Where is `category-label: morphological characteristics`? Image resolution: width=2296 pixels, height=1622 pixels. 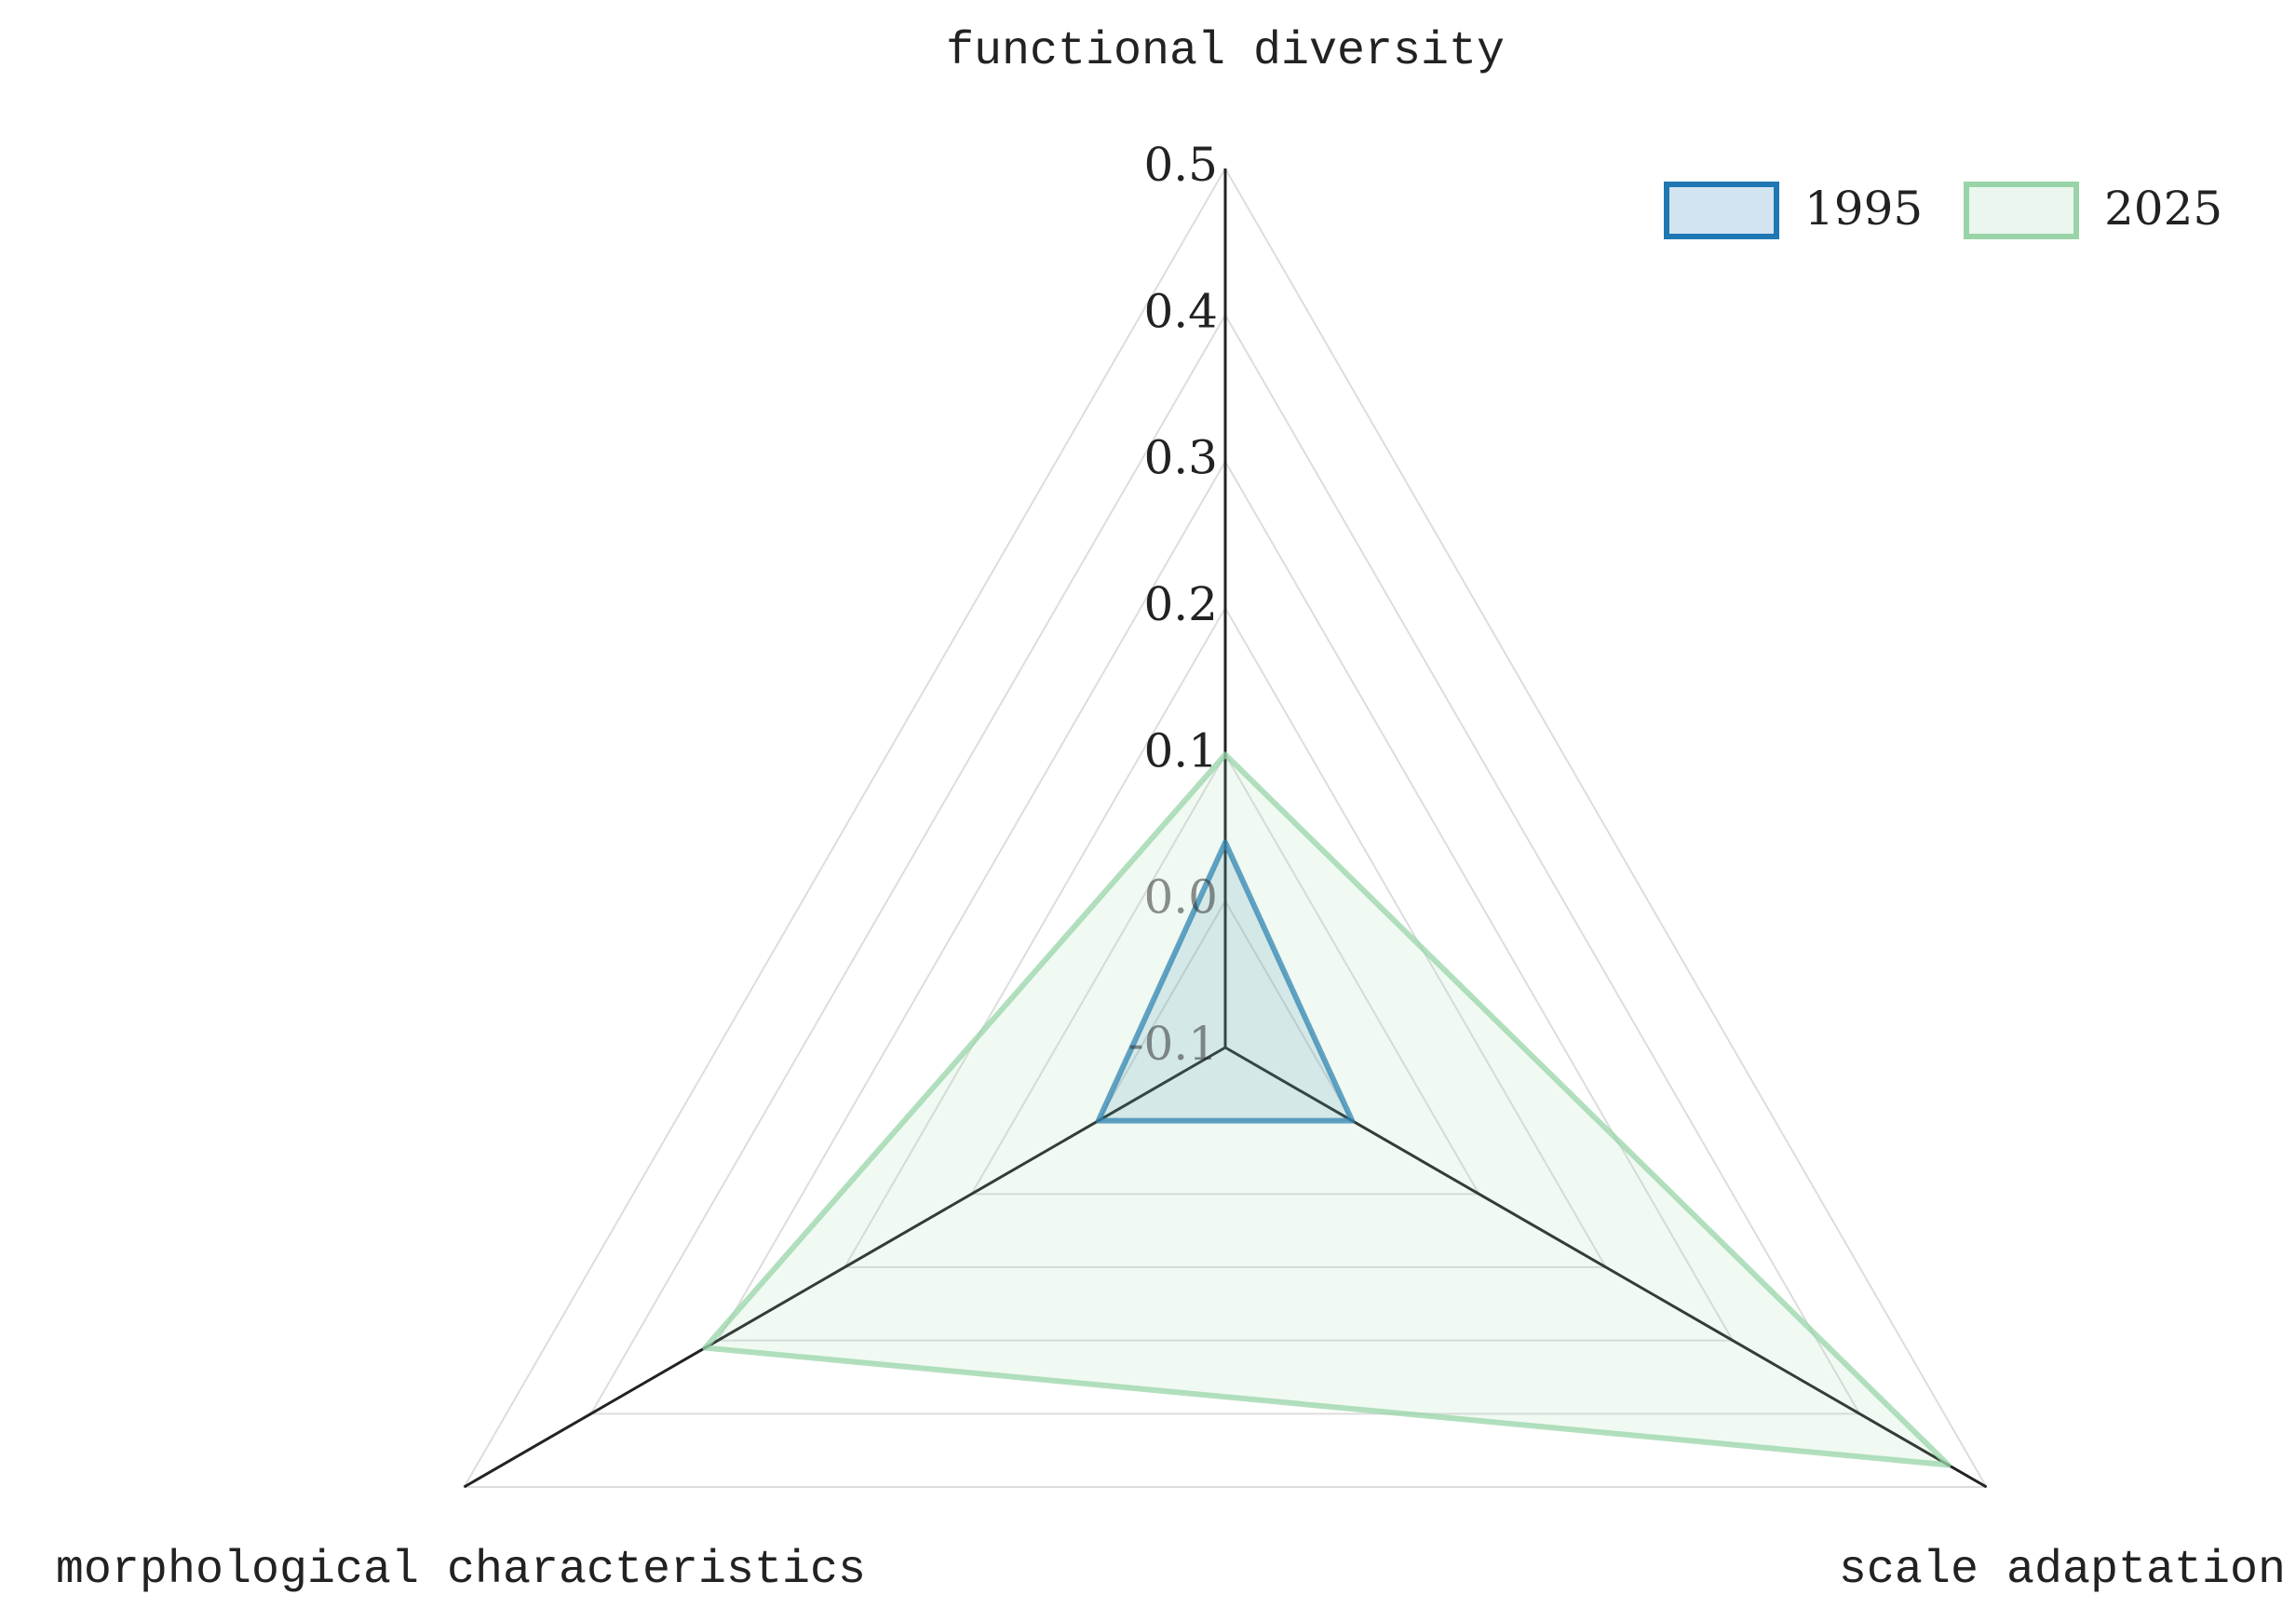 category-label: morphological characteristics is located at coordinates (461, 1571).